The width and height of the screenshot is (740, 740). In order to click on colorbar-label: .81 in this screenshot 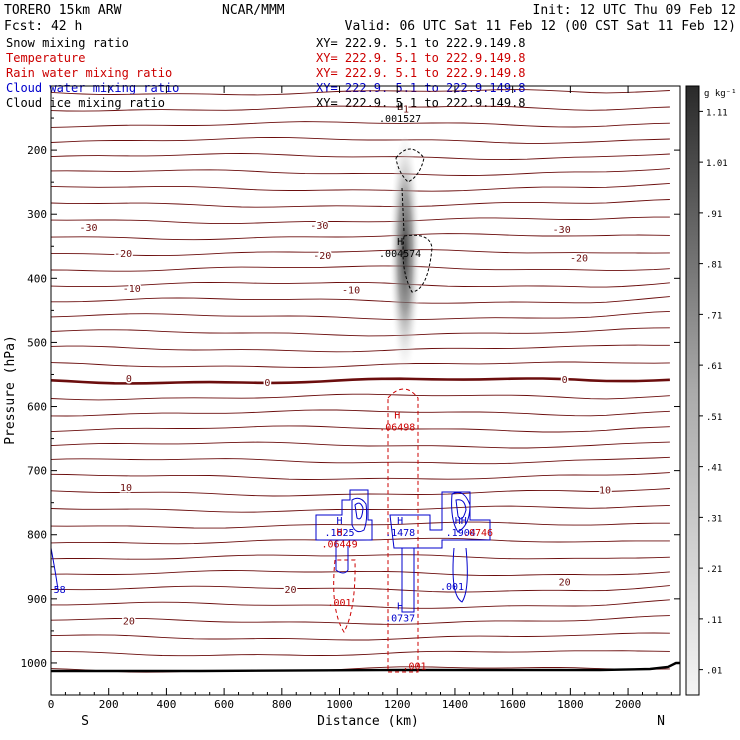, I will do `click(714, 266)`.